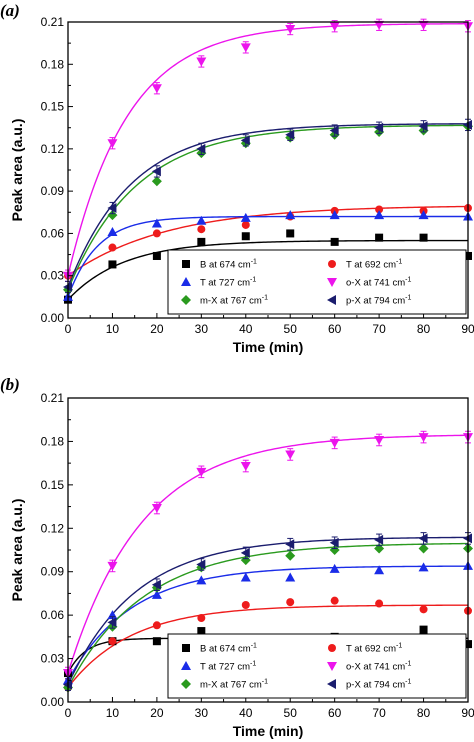 This screenshot has width=474, height=742. What do you see at coordinates (68, 713) in the screenshot?
I see `x-tick-label: 0` at bounding box center [68, 713].